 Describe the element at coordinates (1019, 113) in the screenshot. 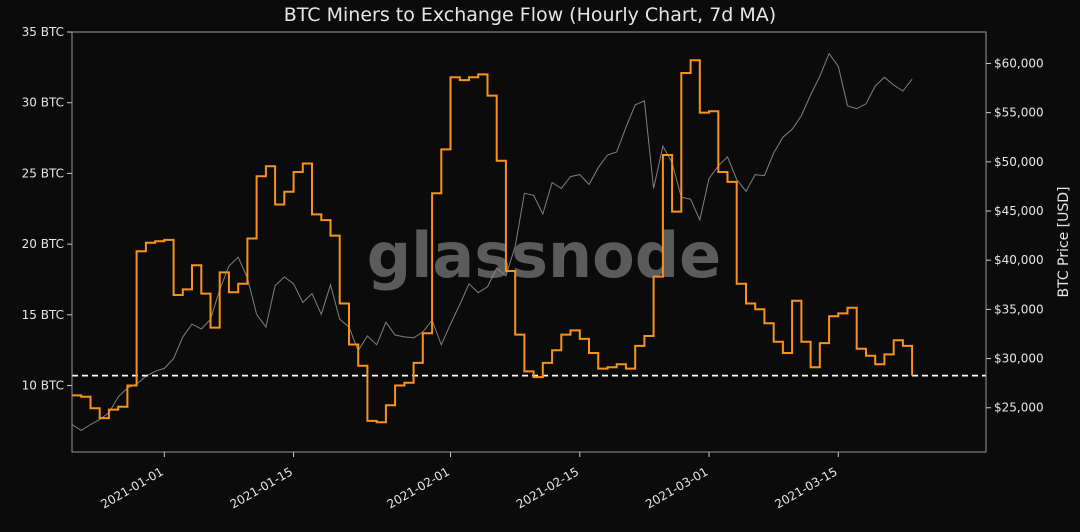

I see `right-tick-label: $55,000` at that location.